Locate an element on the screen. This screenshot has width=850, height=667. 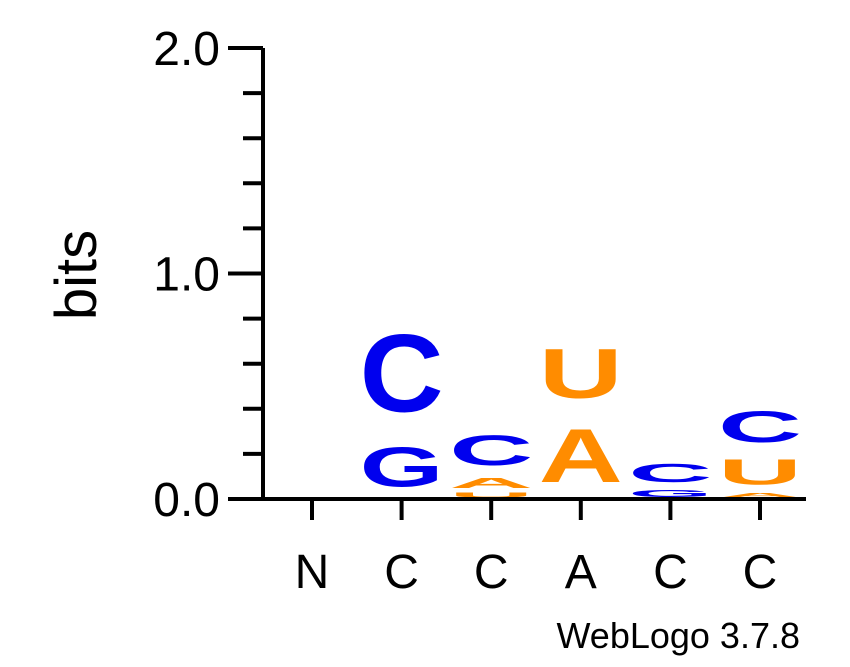
weblogo-footer: WebLogo 3.7.8 is located at coordinates (678, 635).